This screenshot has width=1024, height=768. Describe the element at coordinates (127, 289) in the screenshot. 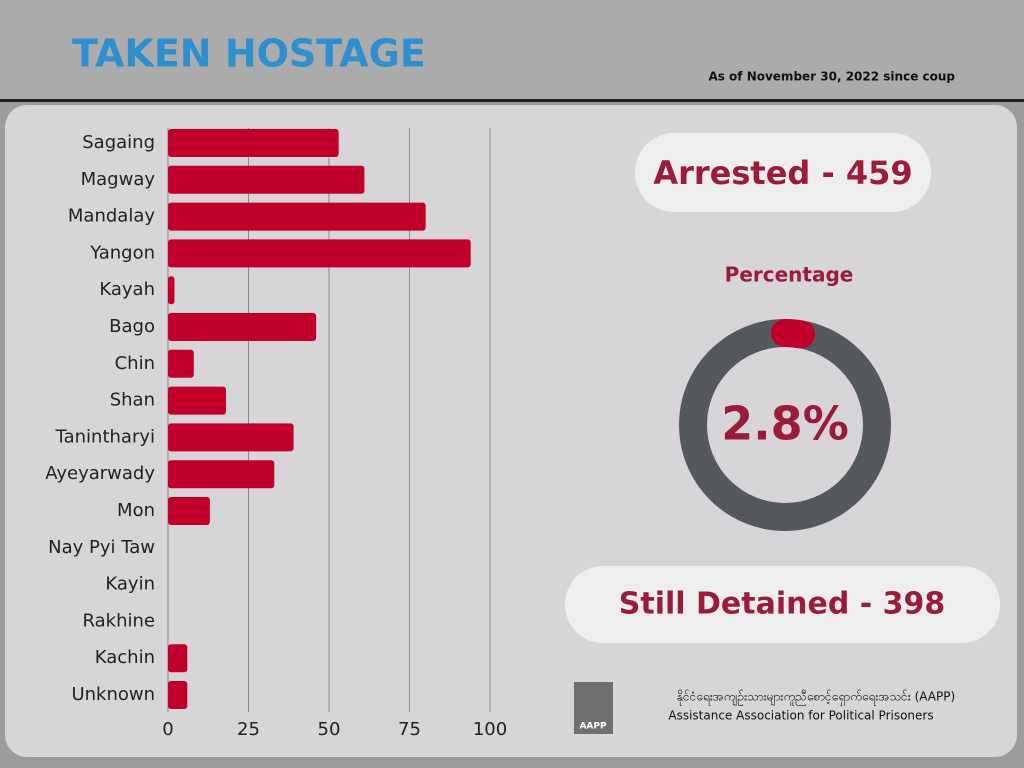

I see `y-tick-label: Kayah` at that location.